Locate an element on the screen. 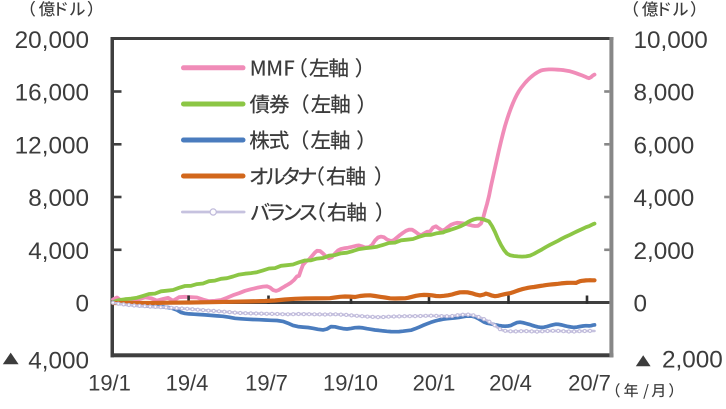  svg-text: 20/4 is located at coordinates (510, 383).